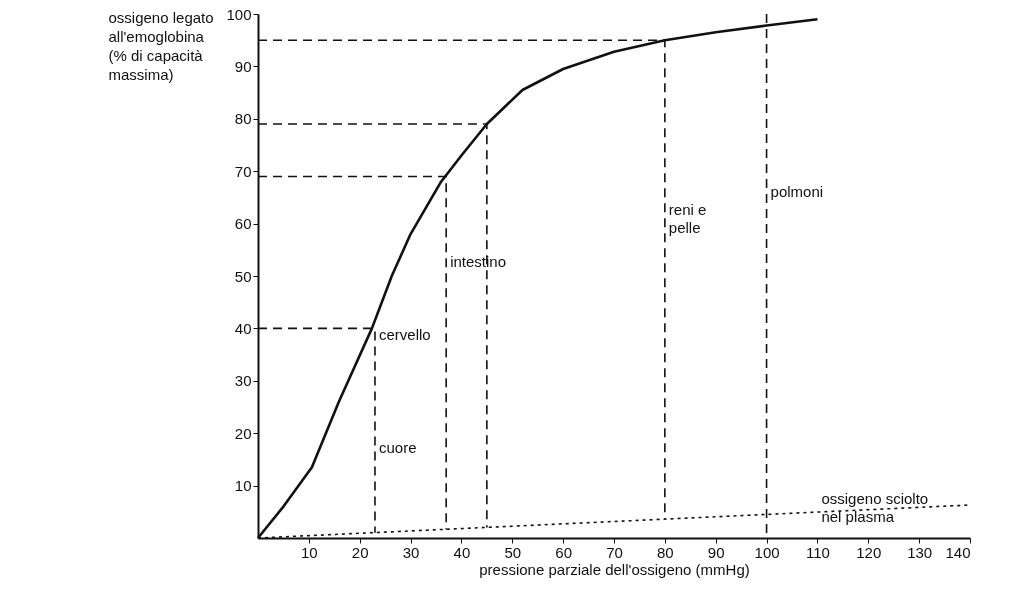 Image resolution: width=1025 pixels, height=598 pixels. I want to click on y-tick-label: 30, so click(243, 381).